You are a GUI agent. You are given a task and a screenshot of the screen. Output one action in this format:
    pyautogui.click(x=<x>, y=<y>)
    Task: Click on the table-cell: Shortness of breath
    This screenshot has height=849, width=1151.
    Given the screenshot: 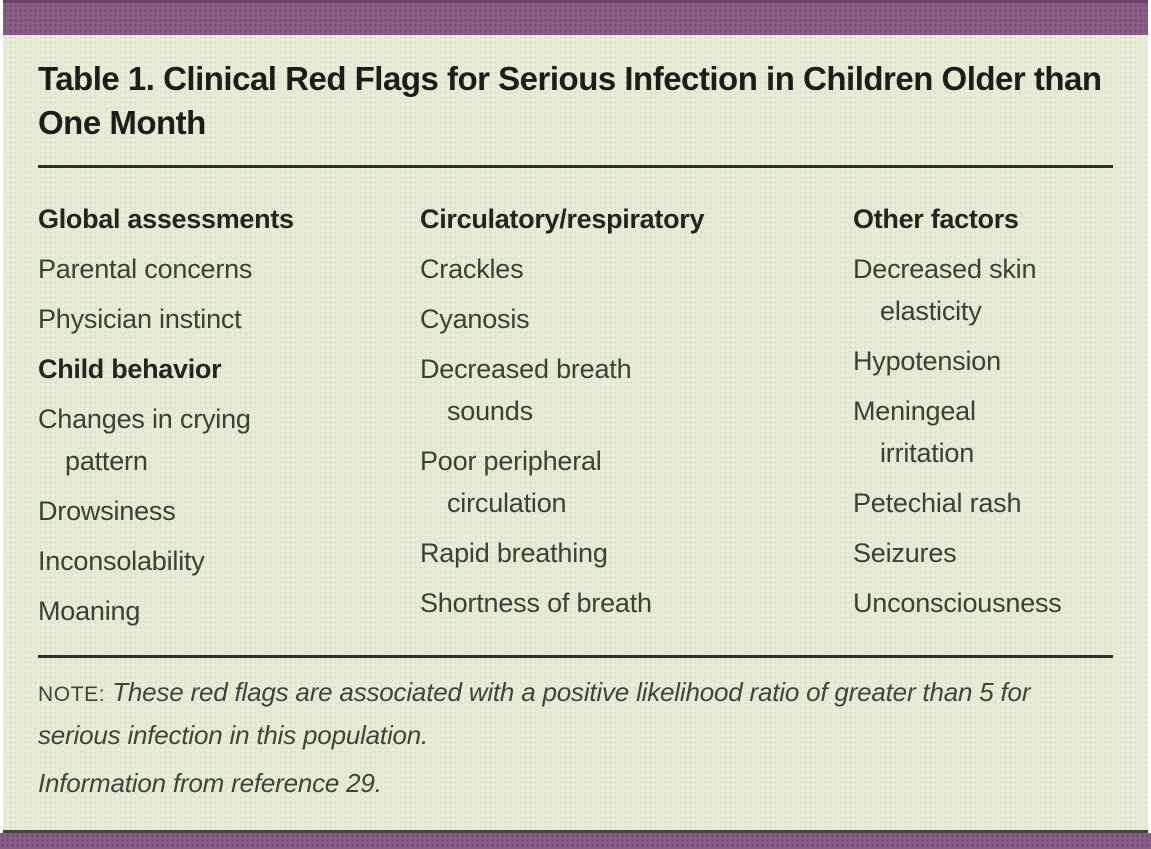 What is the action you would take?
    pyautogui.click(x=536, y=603)
    